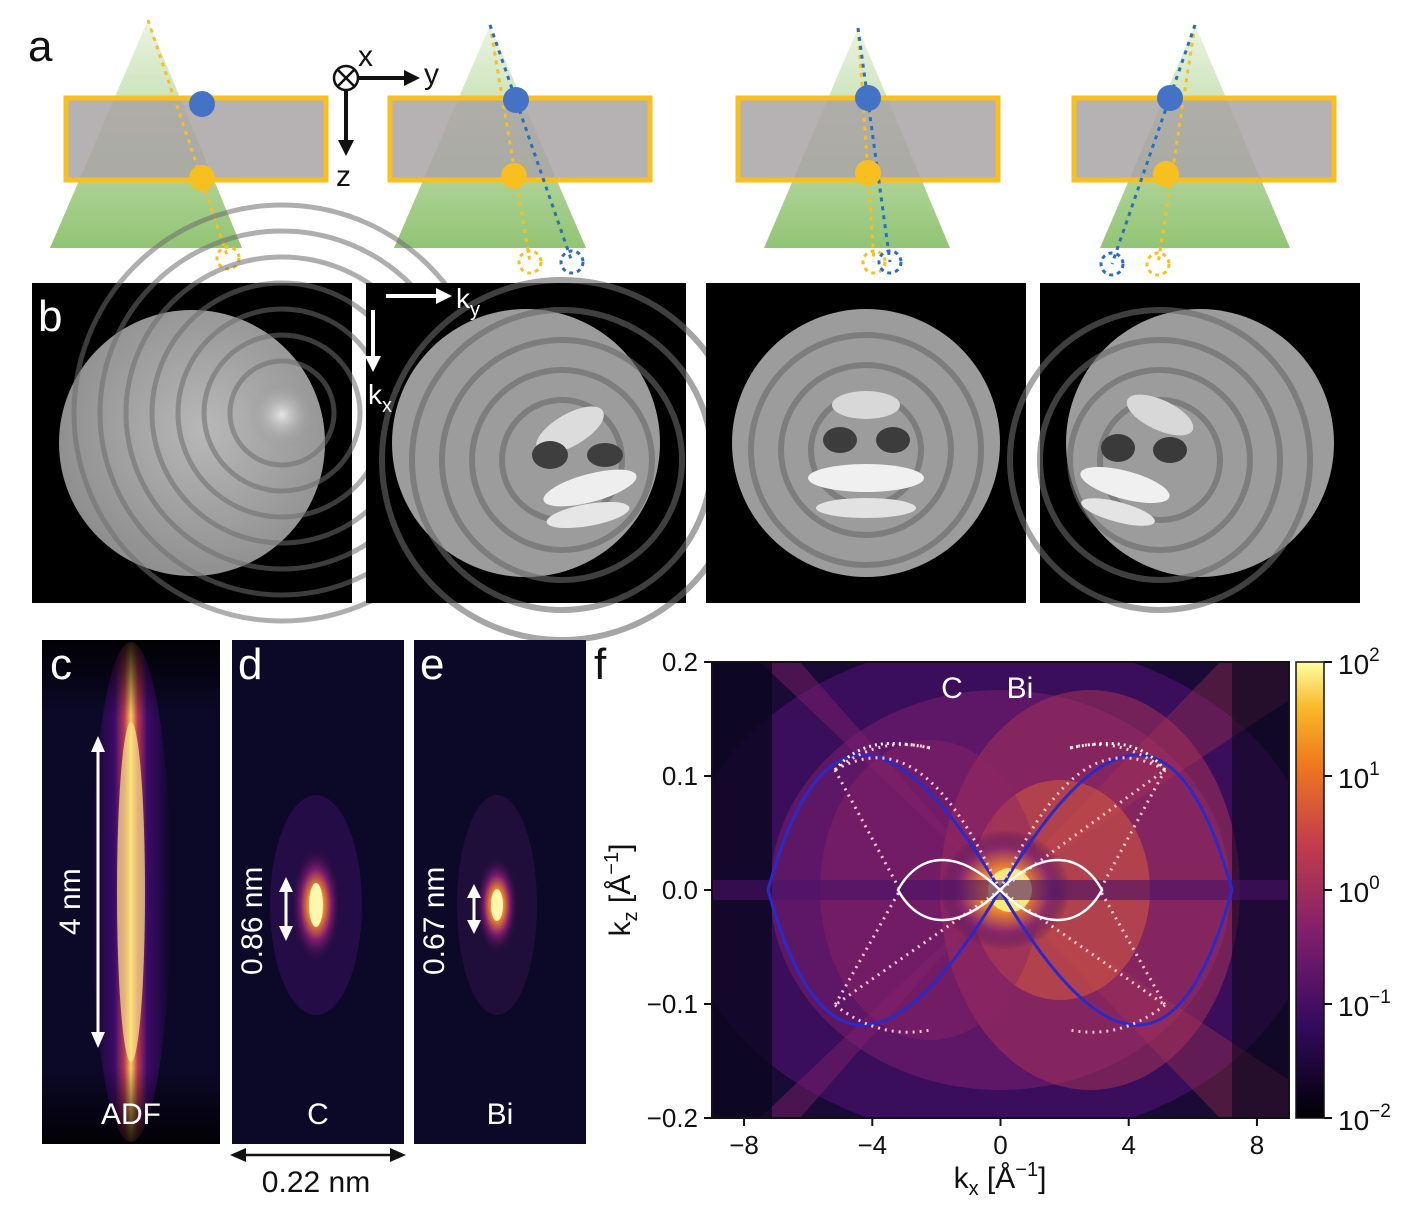  I want to click on colorbar-tick-label: 10⁰, so click(1359, 890).